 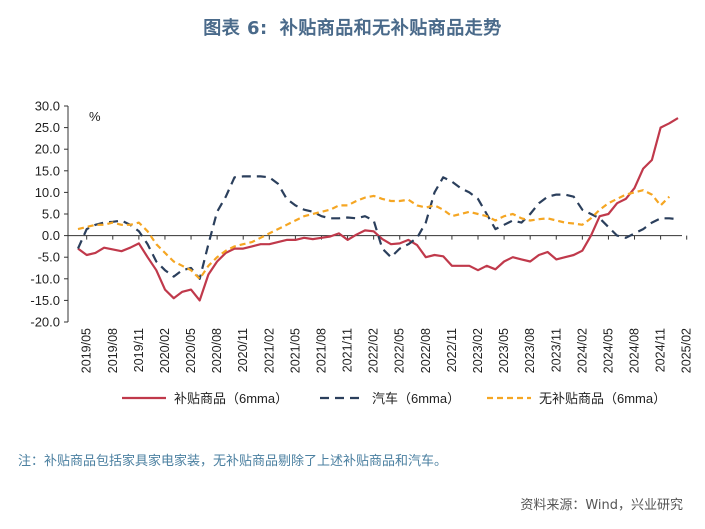 I want to click on x-tick-label: 2023/02, so click(x=478, y=350).